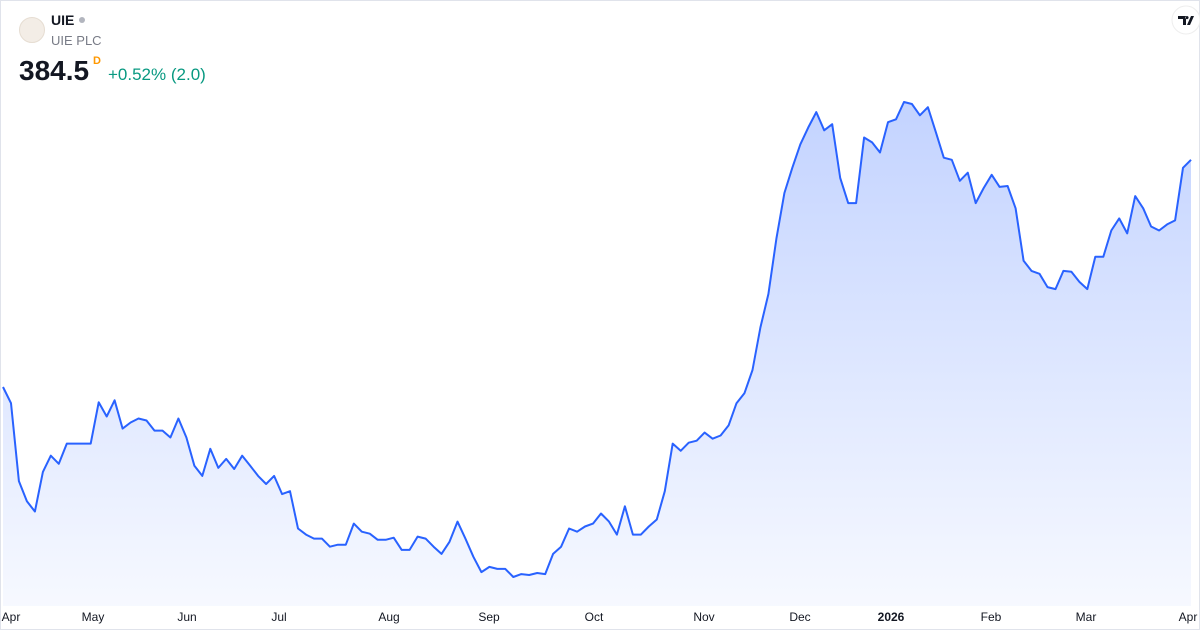 The width and height of the screenshot is (1200, 630). What do you see at coordinates (157, 74) in the screenshot?
I see `price-change: +0.52% (2.0)` at bounding box center [157, 74].